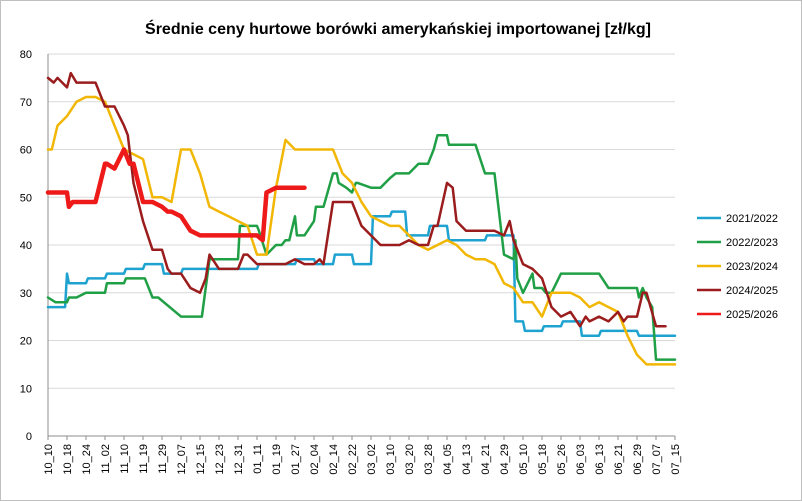 The width and height of the screenshot is (802, 501). I want to click on legend-label: 2022/2023, so click(752, 243).